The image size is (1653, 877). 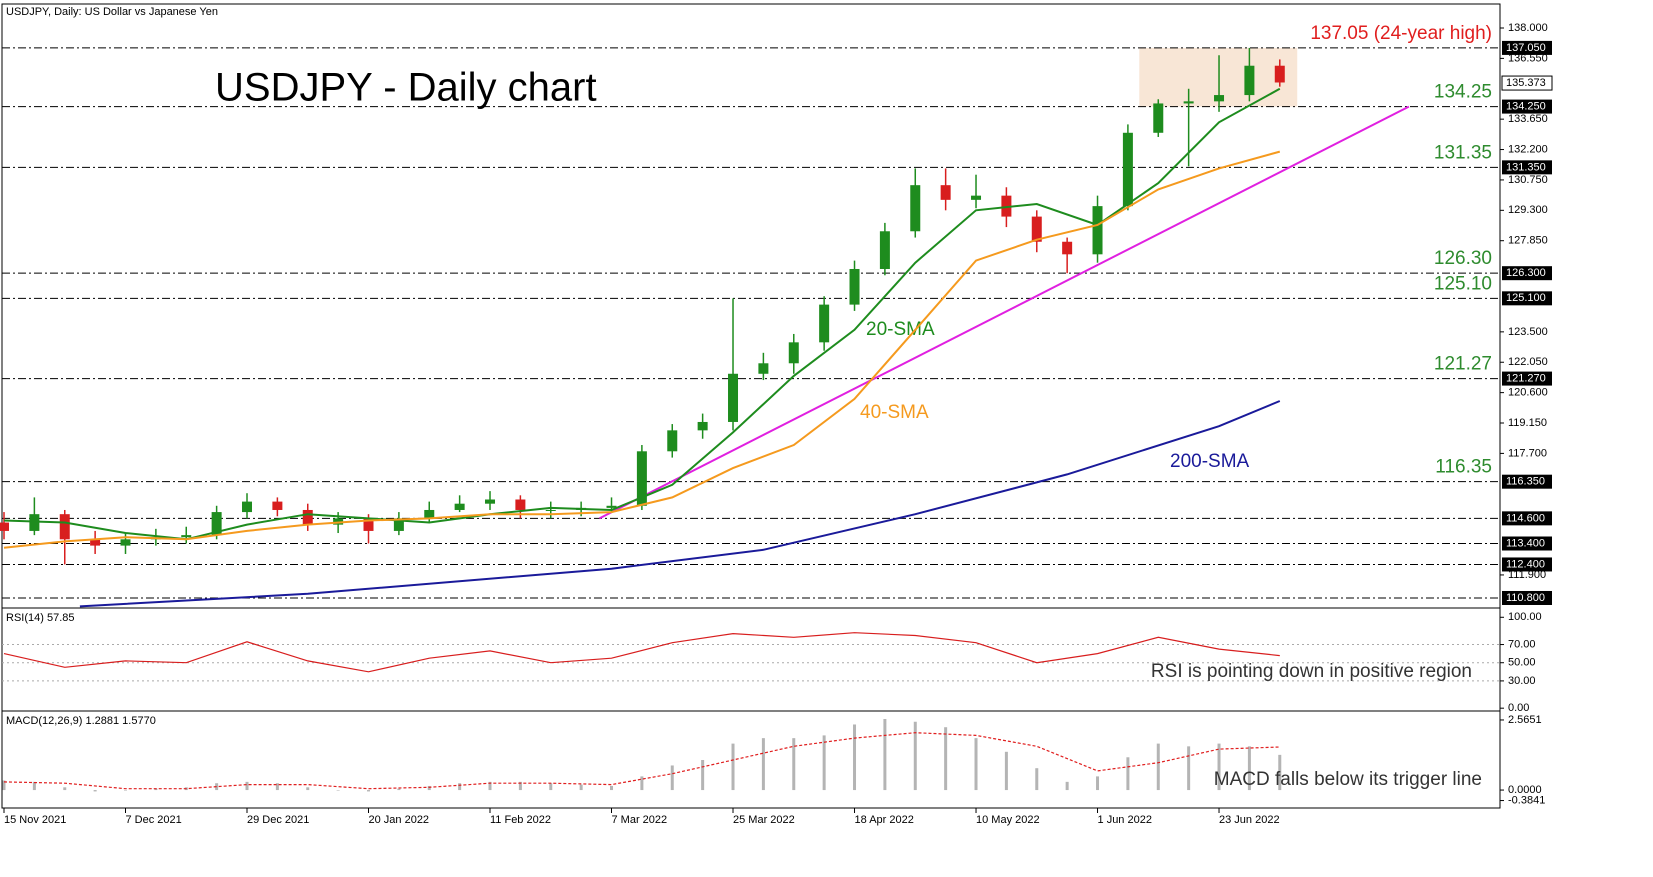 I want to click on y-tick-label: 2.5651, so click(x=1525, y=720).